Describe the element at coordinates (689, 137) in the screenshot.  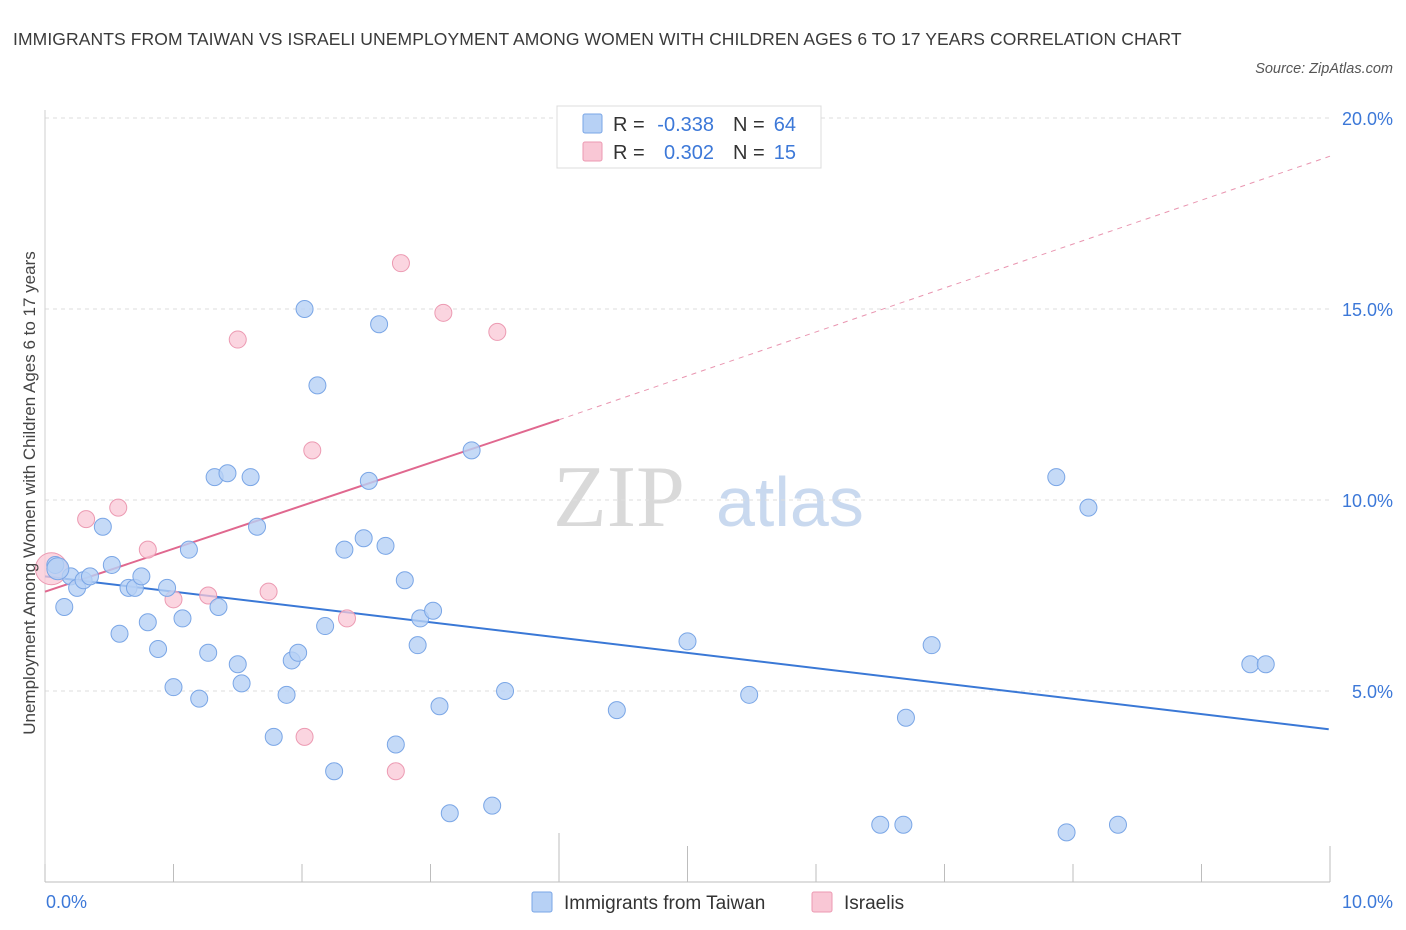
I see `legend-top: R = -0.338 N = 64 R = 0.302 N = 15` at that location.